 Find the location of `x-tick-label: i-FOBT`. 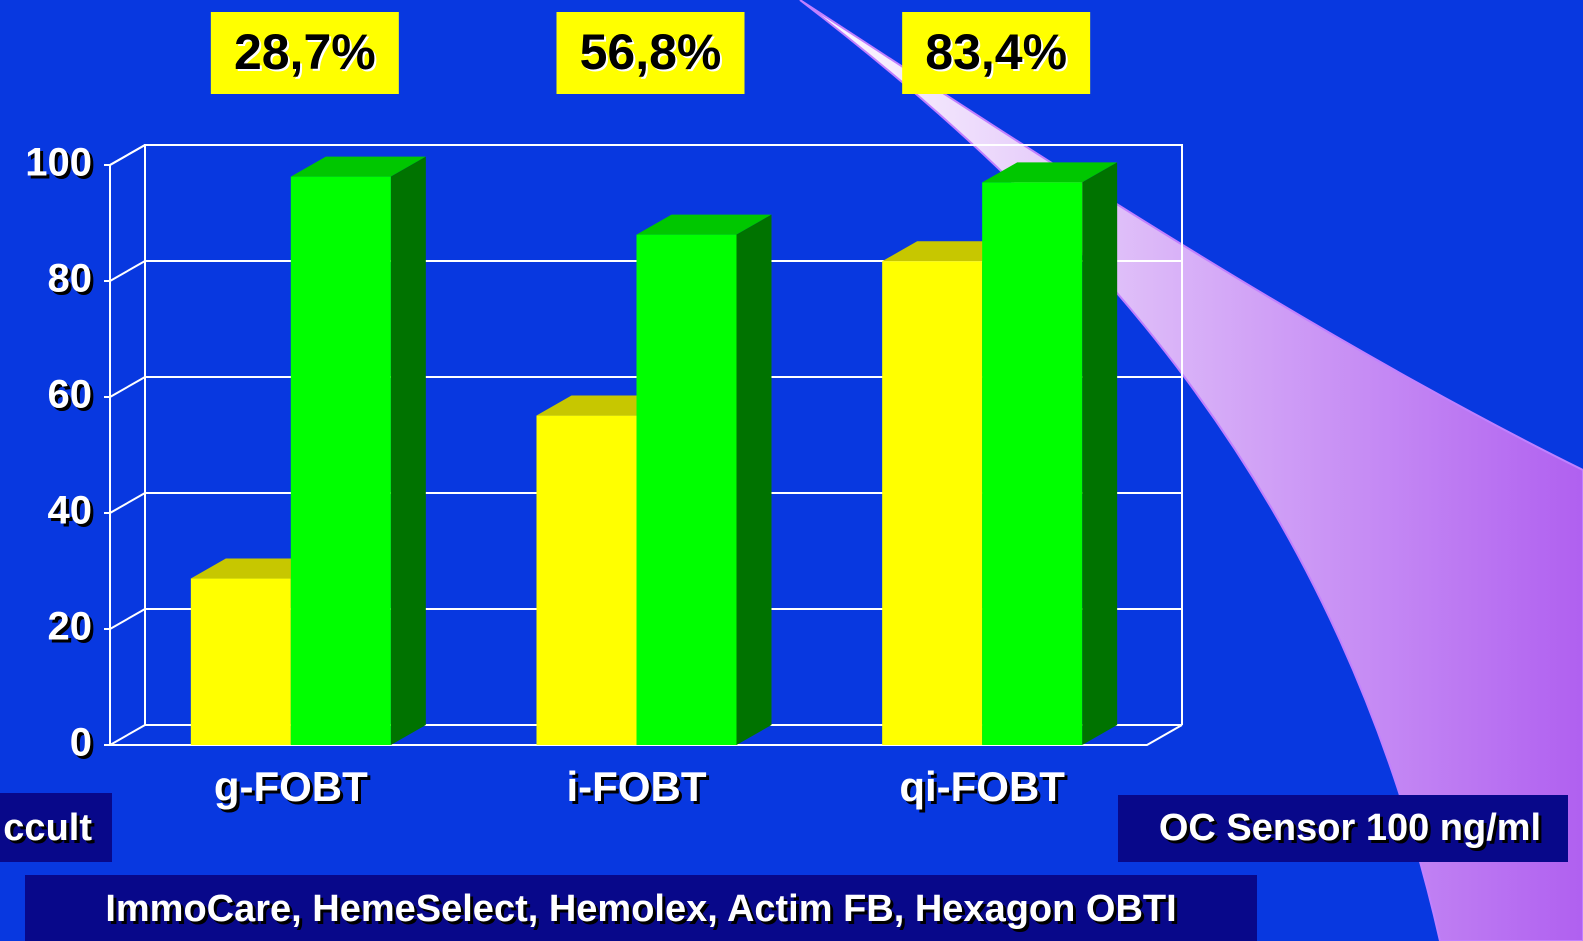

x-tick-label: i-FOBT is located at coordinates (637, 786).